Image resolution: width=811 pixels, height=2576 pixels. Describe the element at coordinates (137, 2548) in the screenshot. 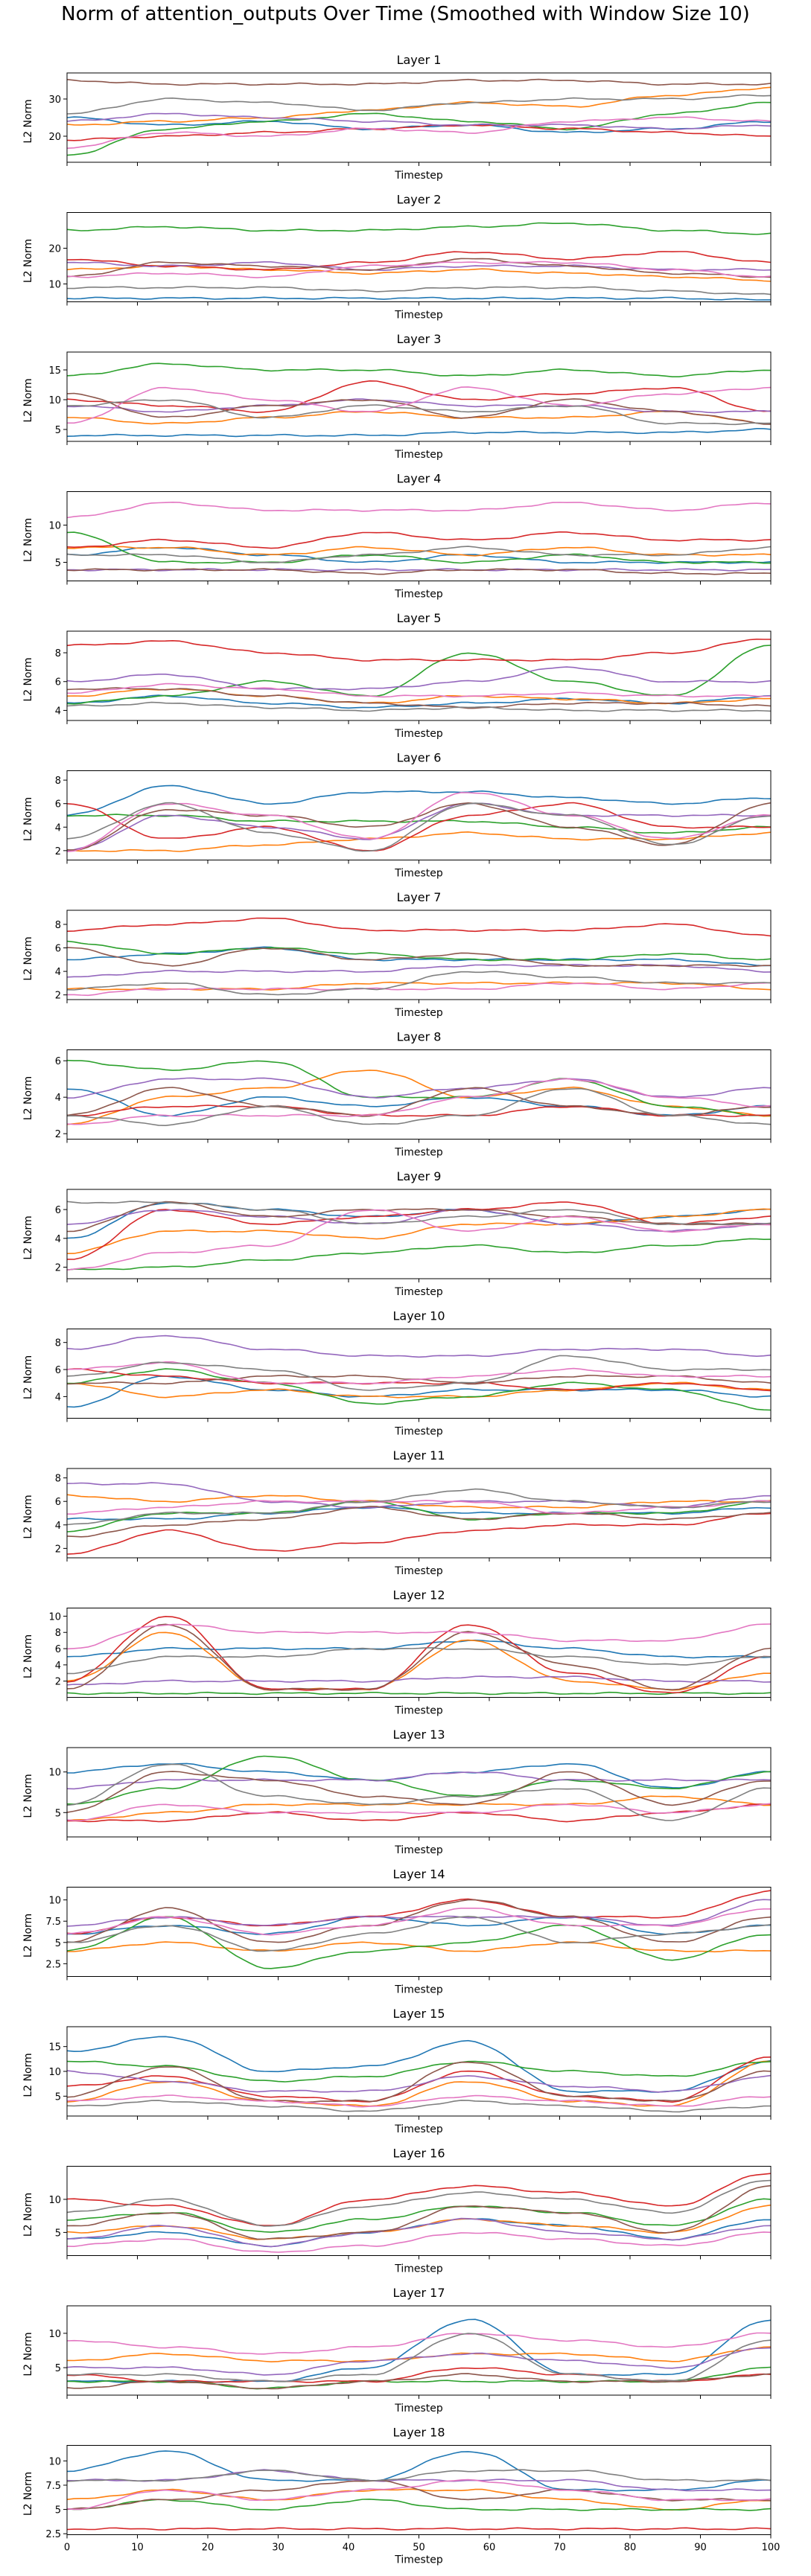

I see `x-tick-label: 10` at that location.